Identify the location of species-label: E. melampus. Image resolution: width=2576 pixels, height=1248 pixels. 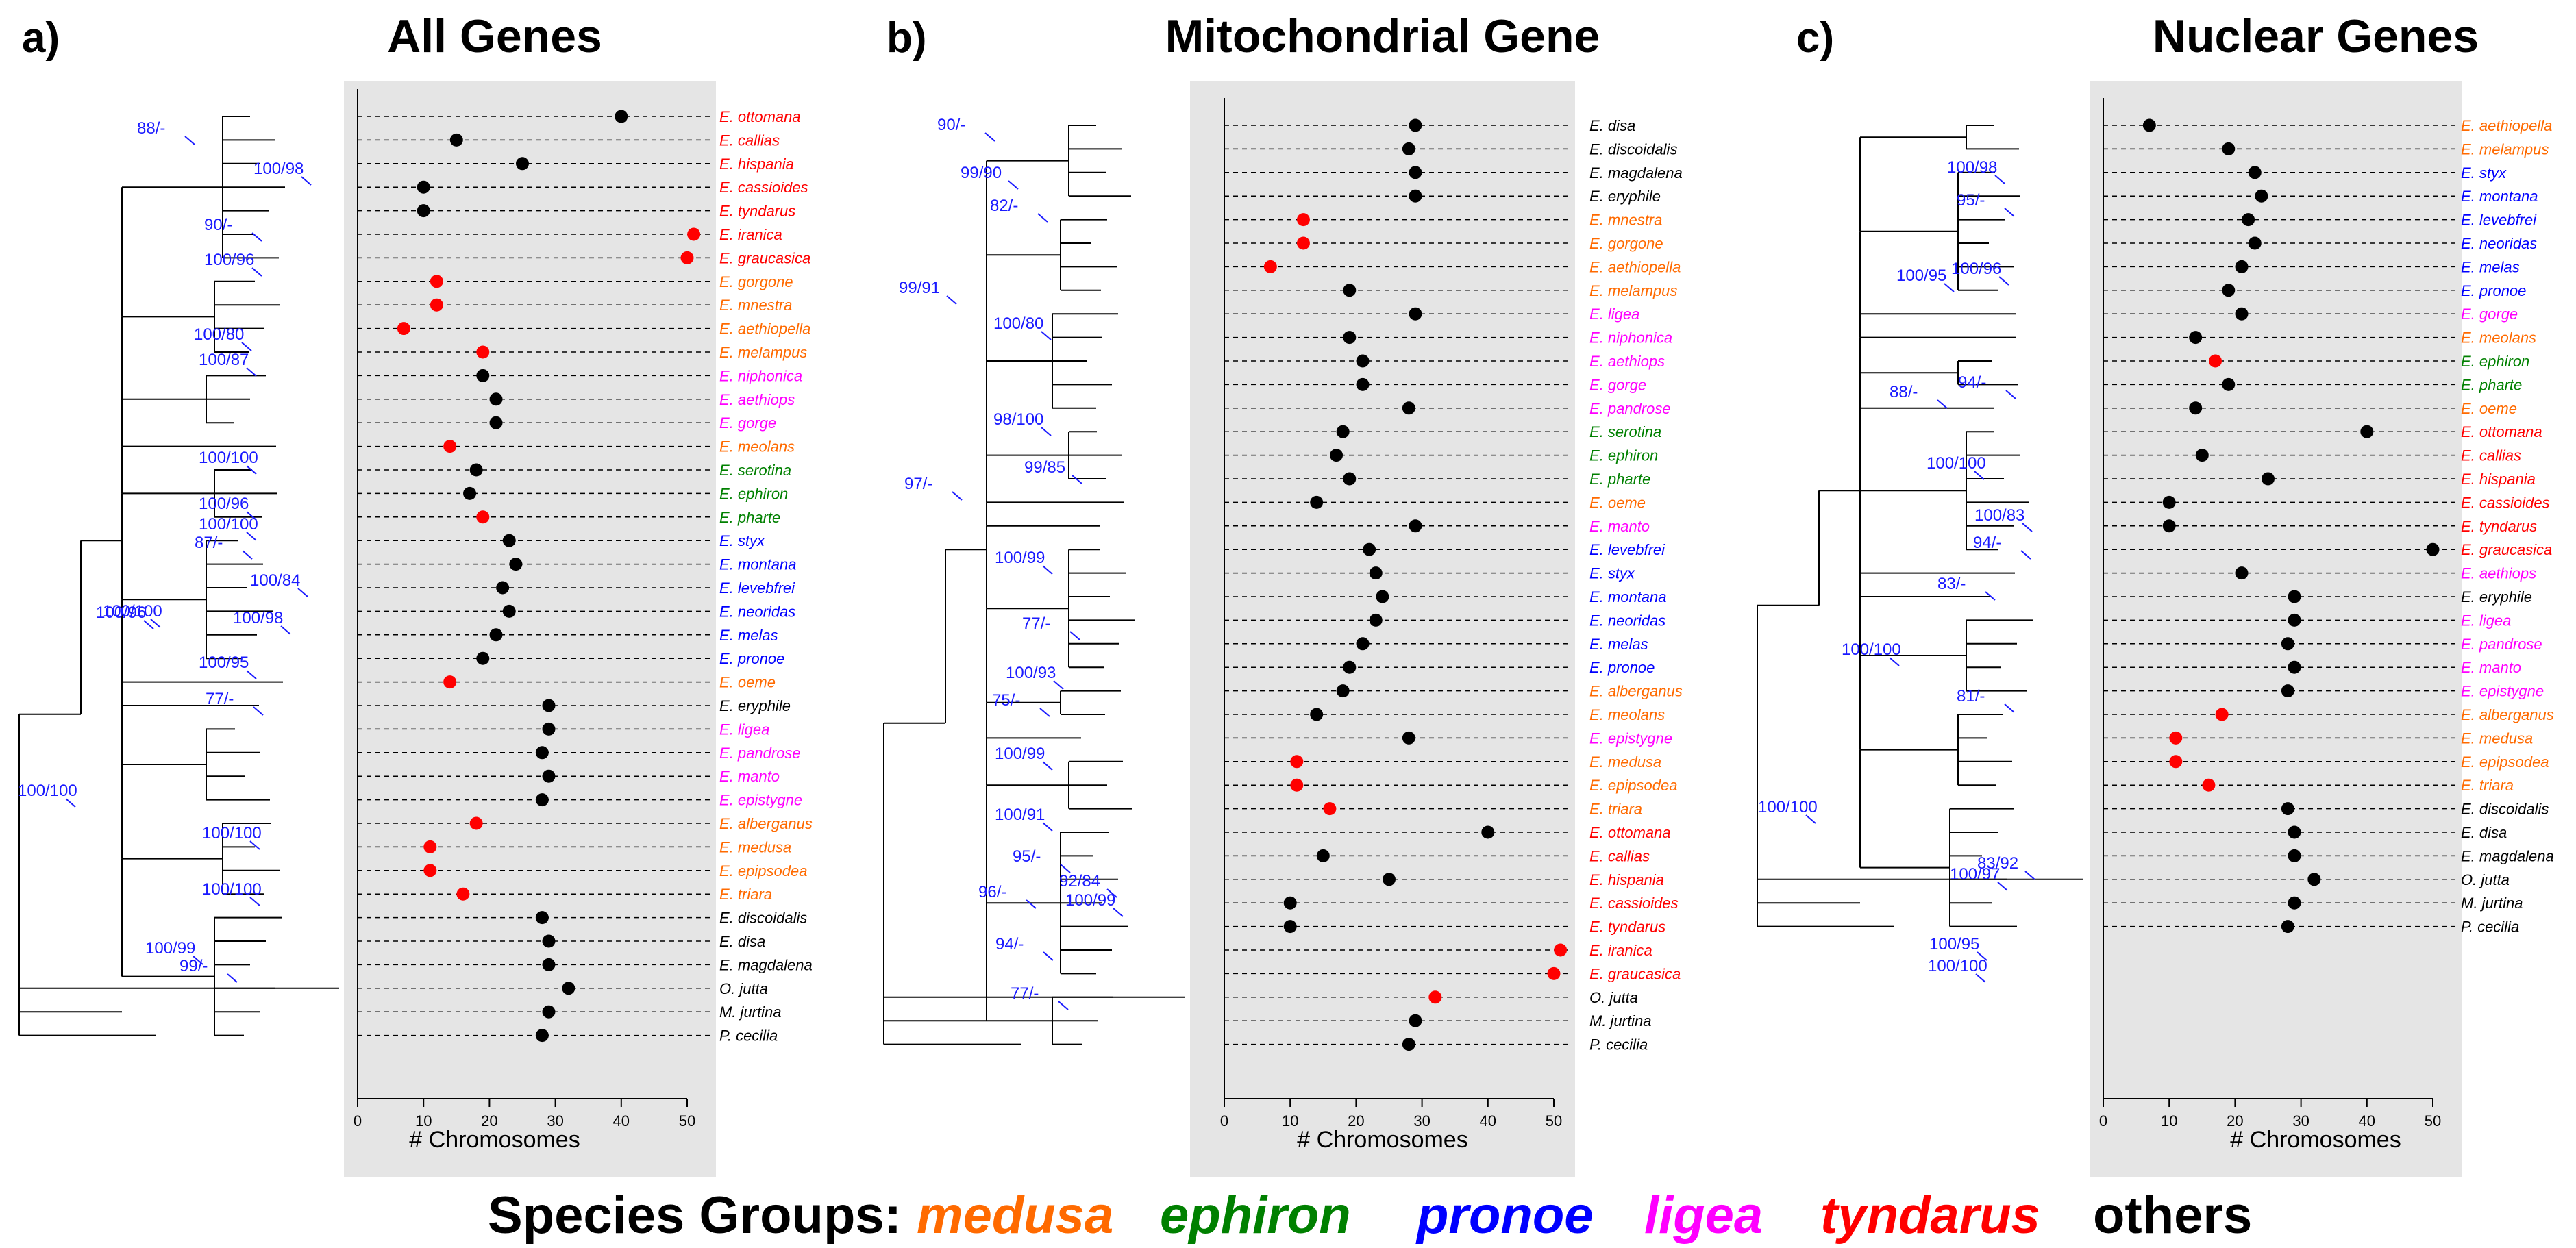
(1633, 290).